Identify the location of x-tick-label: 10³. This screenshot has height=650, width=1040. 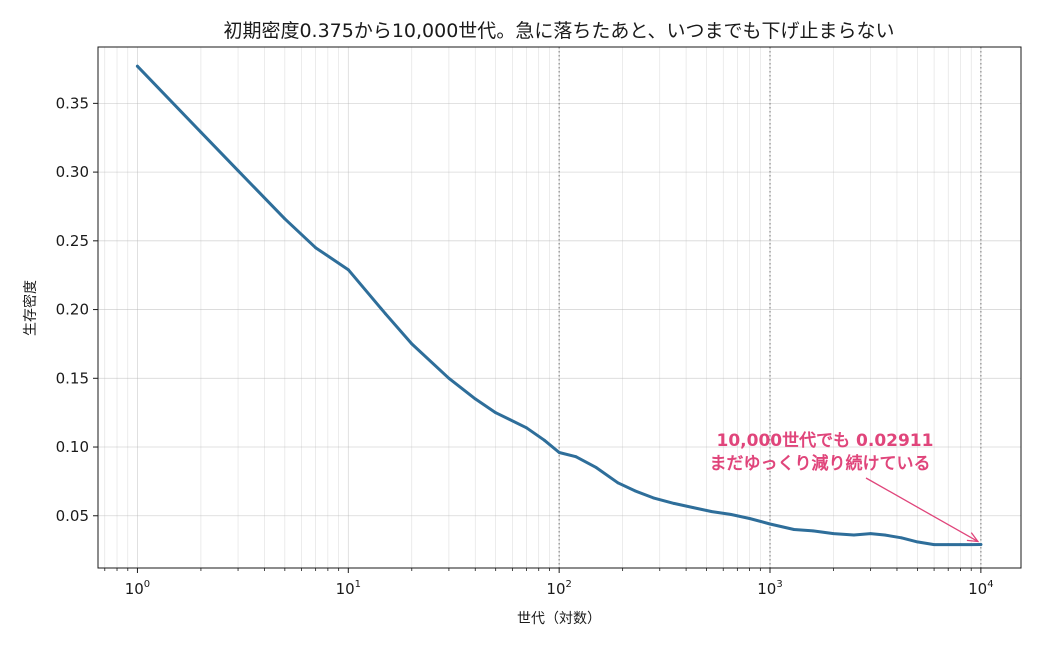
(769, 588).